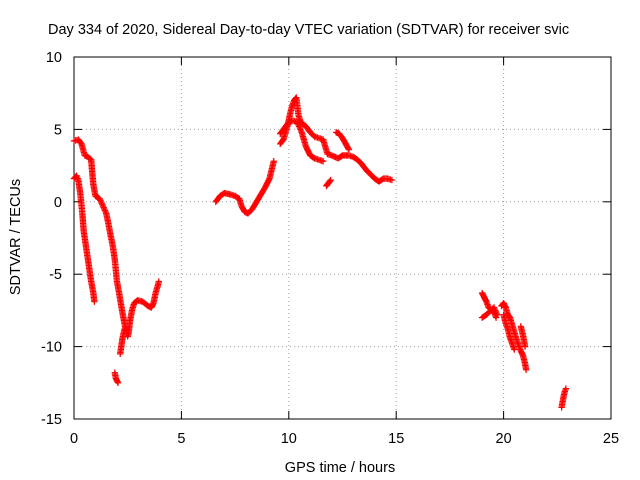  I want to click on x-tick-label: 15, so click(396, 439).